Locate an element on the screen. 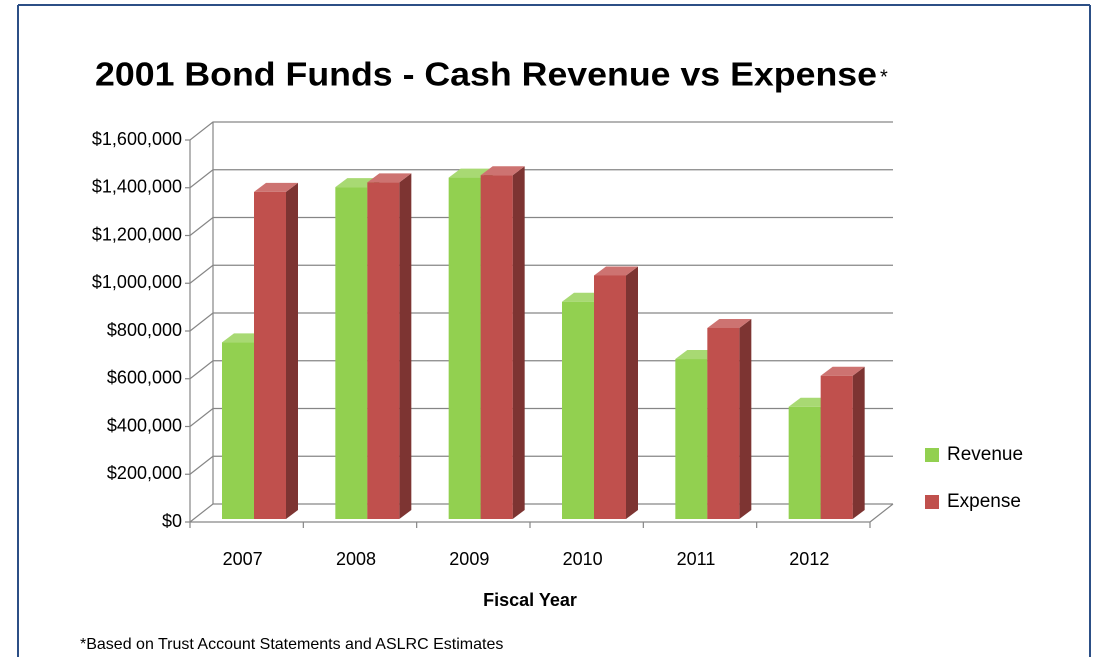 This screenshot has height=662, width=1094. x-tick-label: 2010 is located at coordinates (583, 559).